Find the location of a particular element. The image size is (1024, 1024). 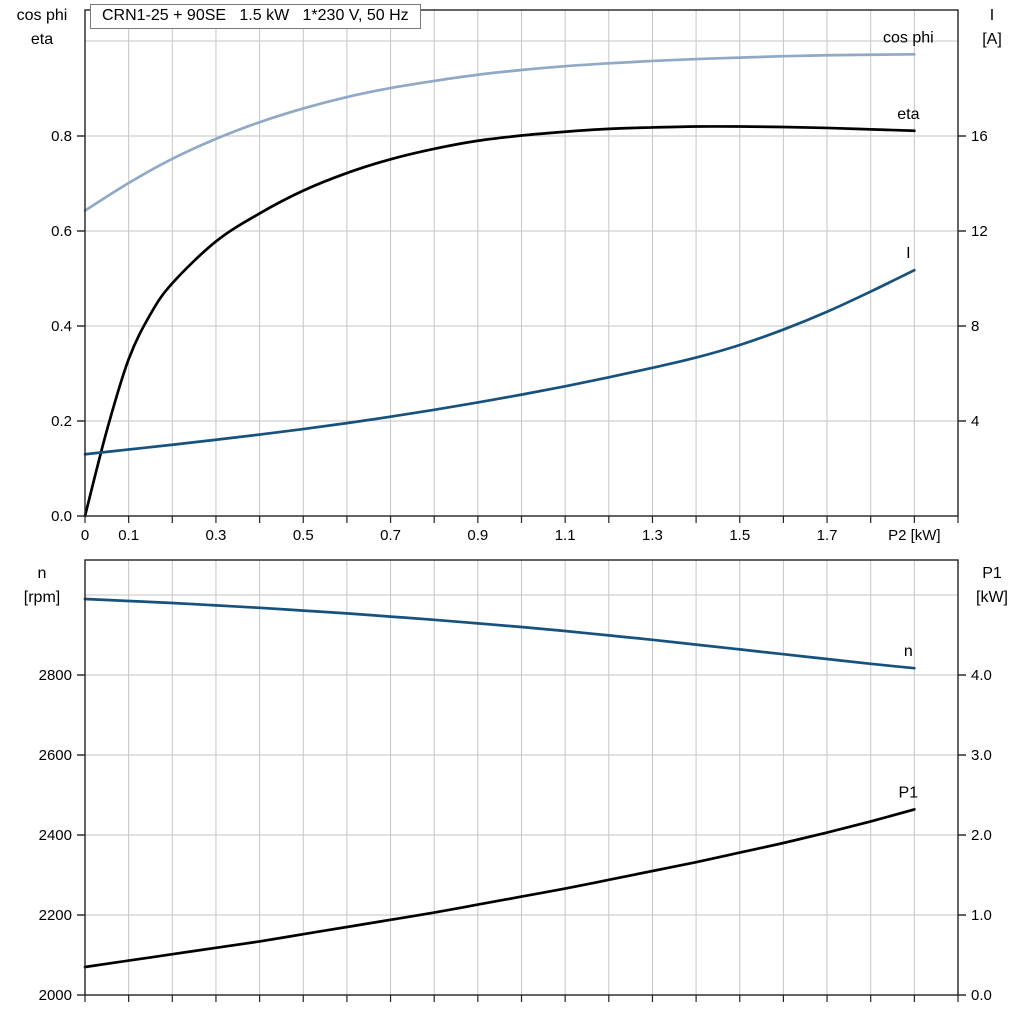

bottom-left-axis-title: n [rpm] is located at coordinates (42, 586).